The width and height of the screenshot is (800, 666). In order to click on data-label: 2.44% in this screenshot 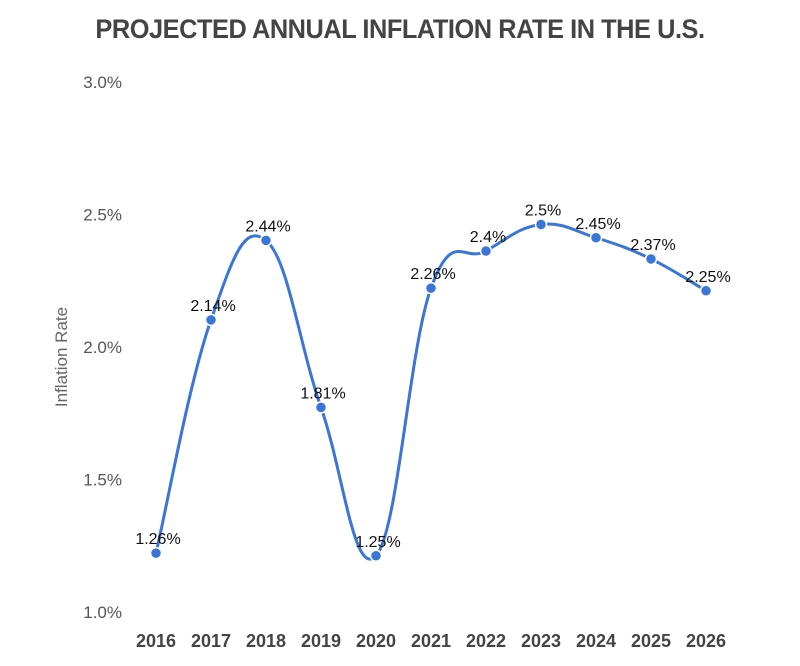, I will do `click(267, 226)`.